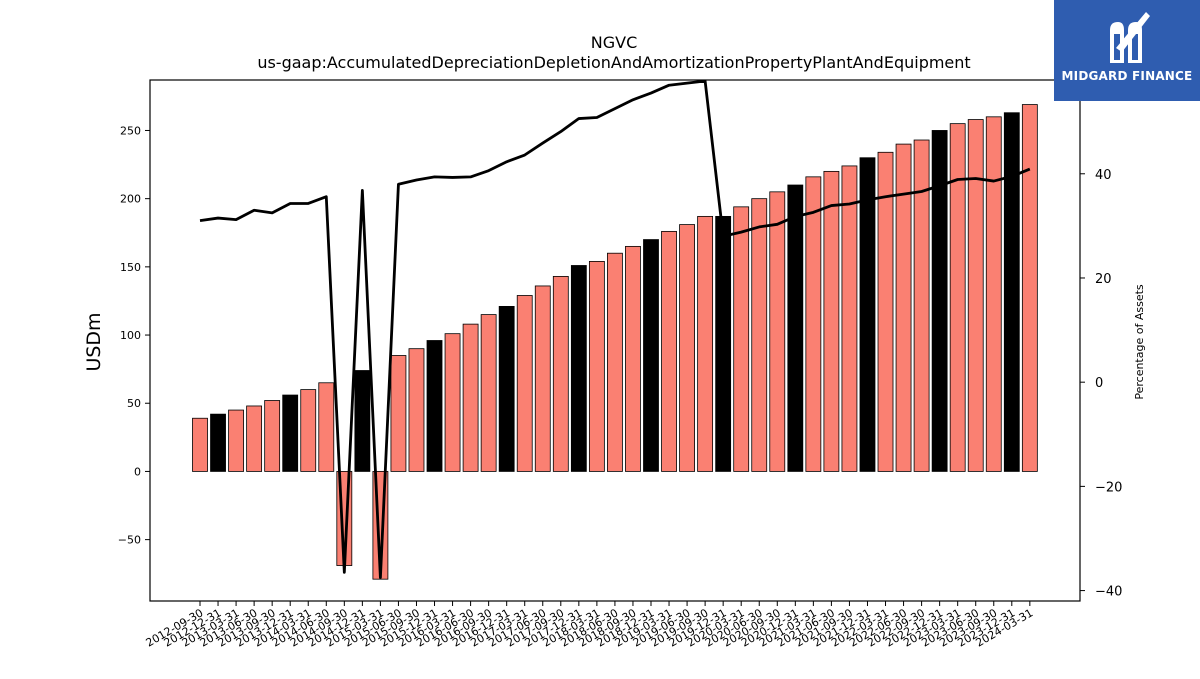  I want to click on y2-tick-label: −20, so click(1108, 487).